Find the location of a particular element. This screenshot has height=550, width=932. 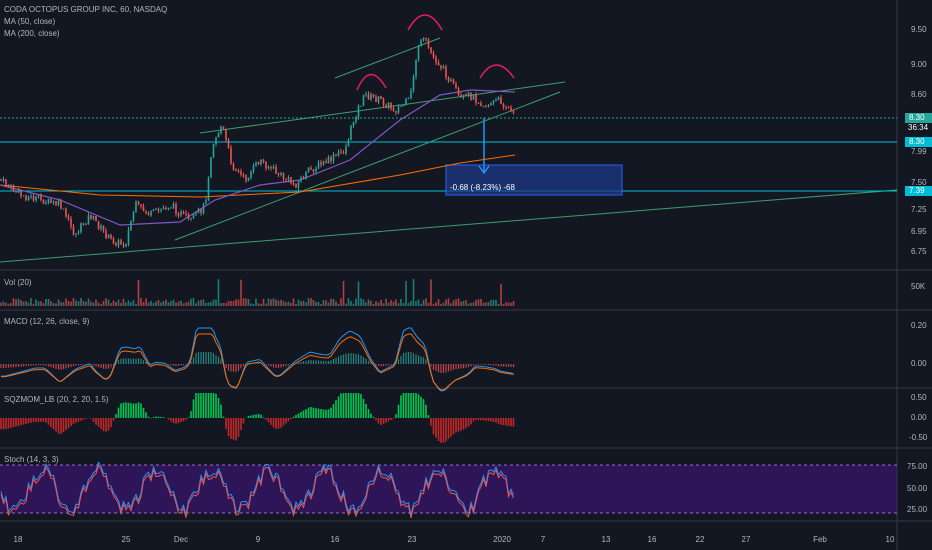

time-tick: 25 is located at coordinates (126, 539).